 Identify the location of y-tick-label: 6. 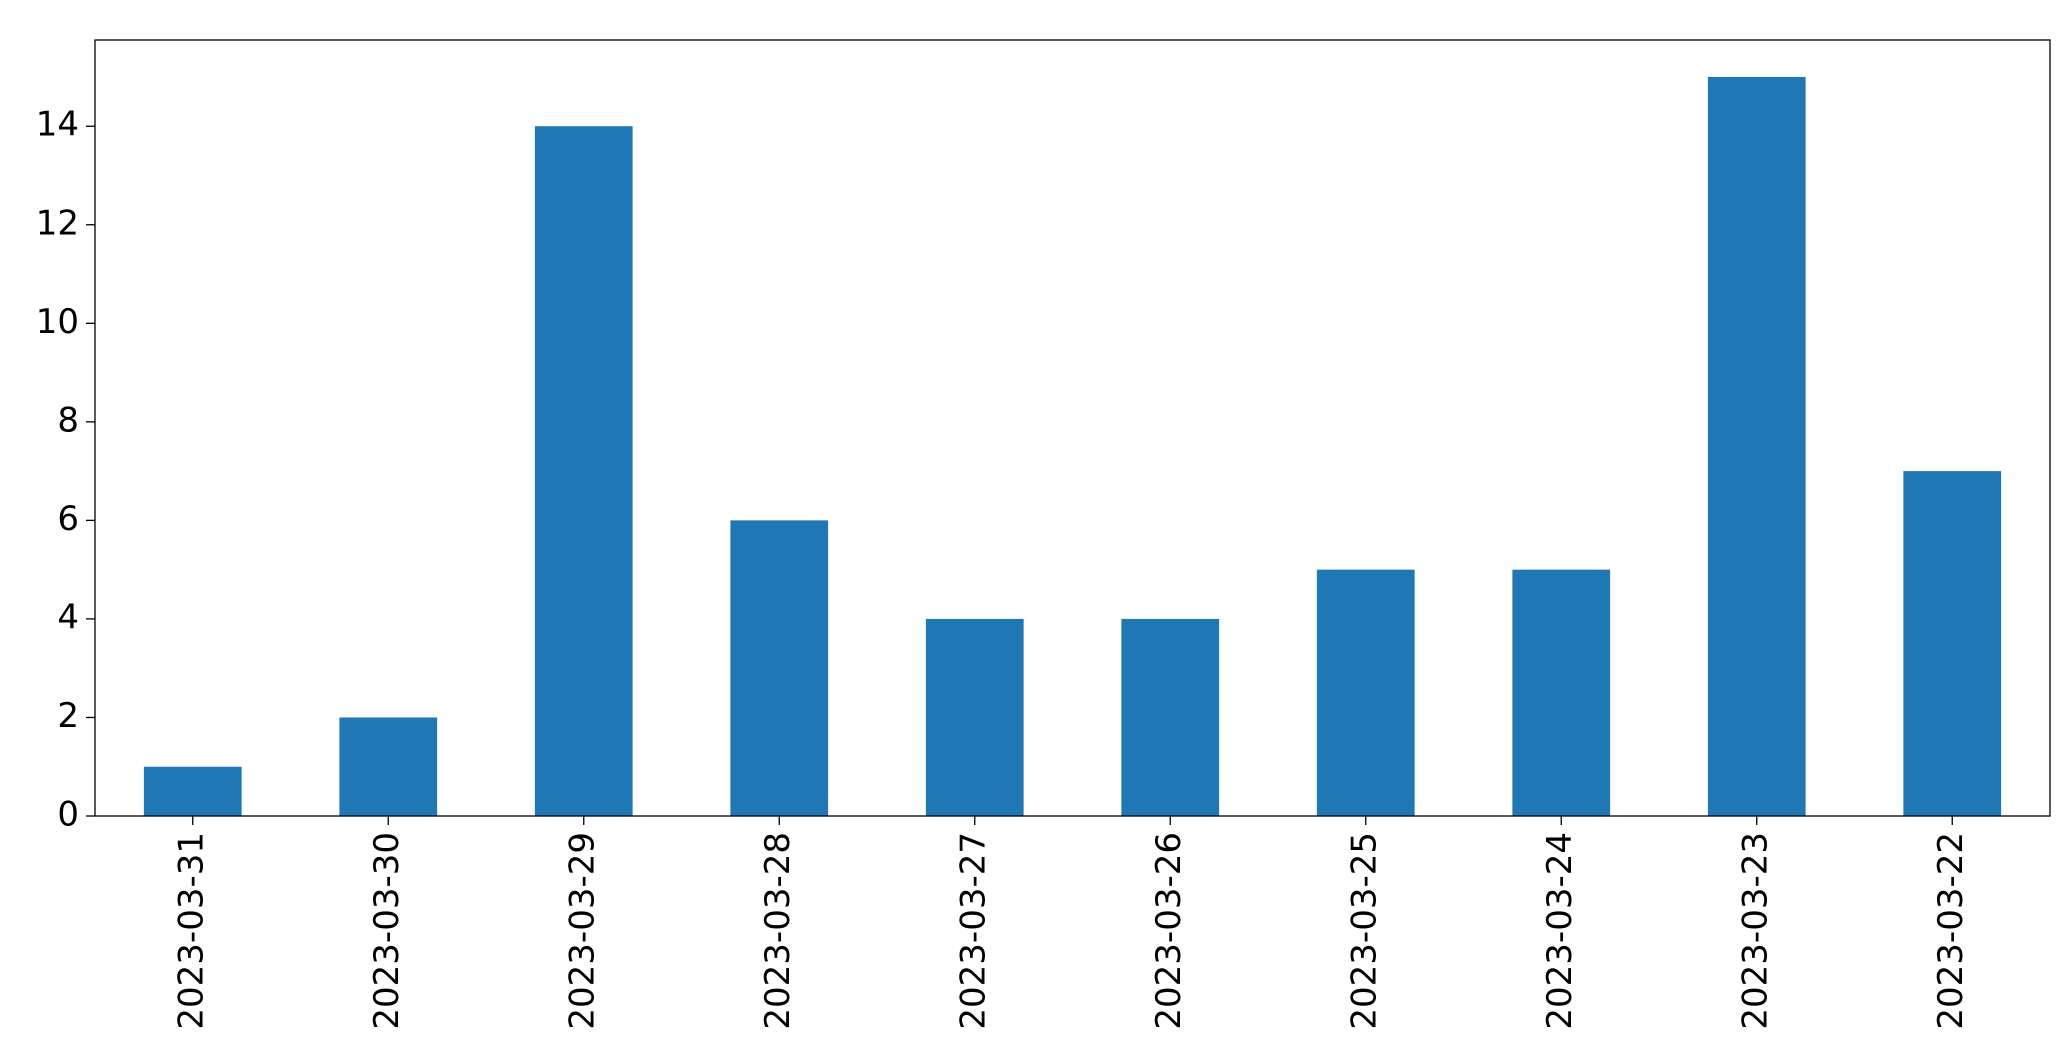
(68, 519).